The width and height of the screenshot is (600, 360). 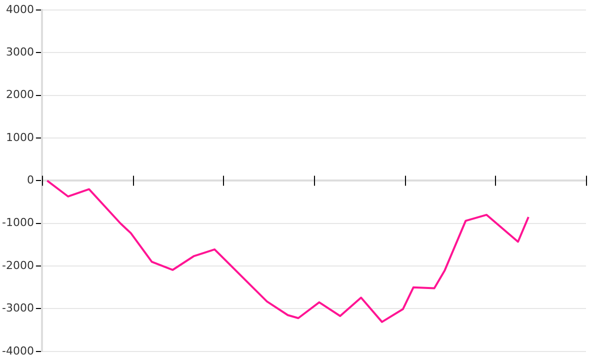 I want to click on y-tick-label: 0, so click(x=30, y=180).